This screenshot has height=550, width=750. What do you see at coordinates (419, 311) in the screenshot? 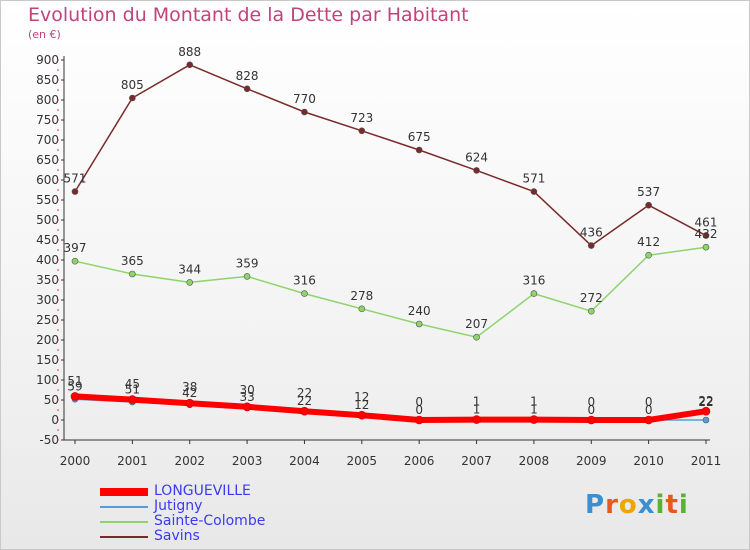
I see `data-label: 240` at bounding box center [419, 311].